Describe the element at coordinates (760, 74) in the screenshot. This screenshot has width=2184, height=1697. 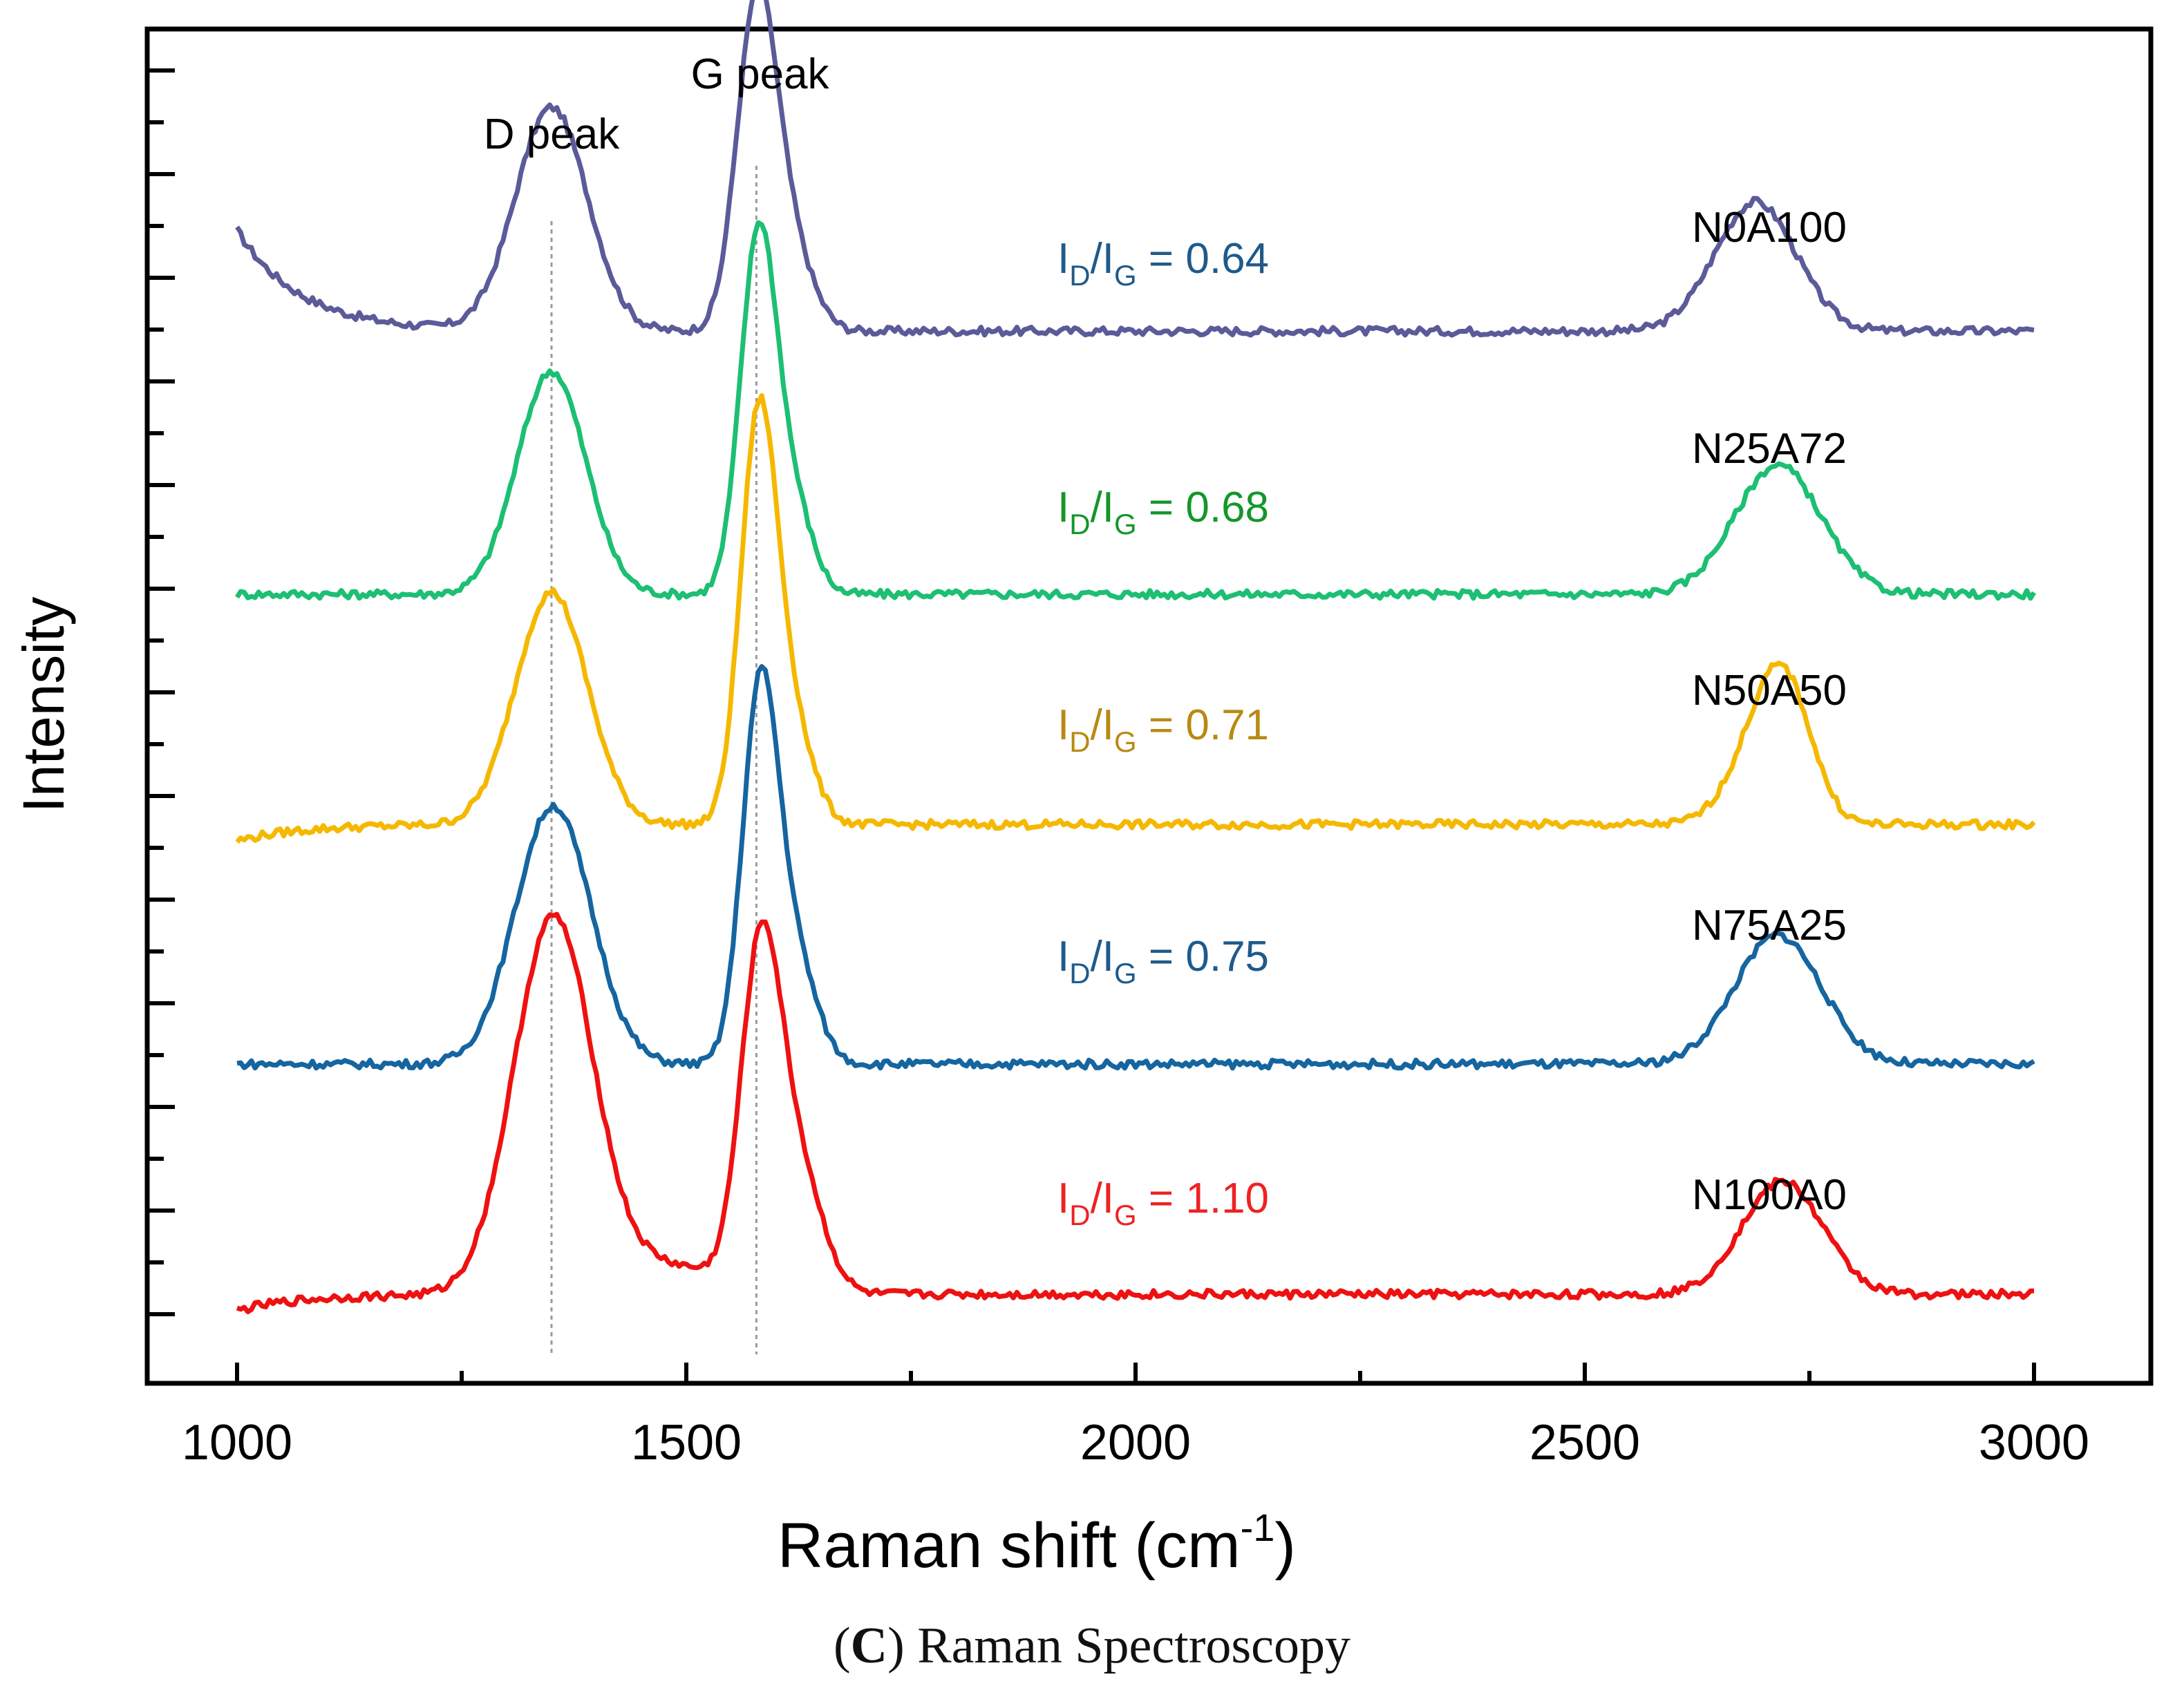
I see `peak-label: G peak` at that location.